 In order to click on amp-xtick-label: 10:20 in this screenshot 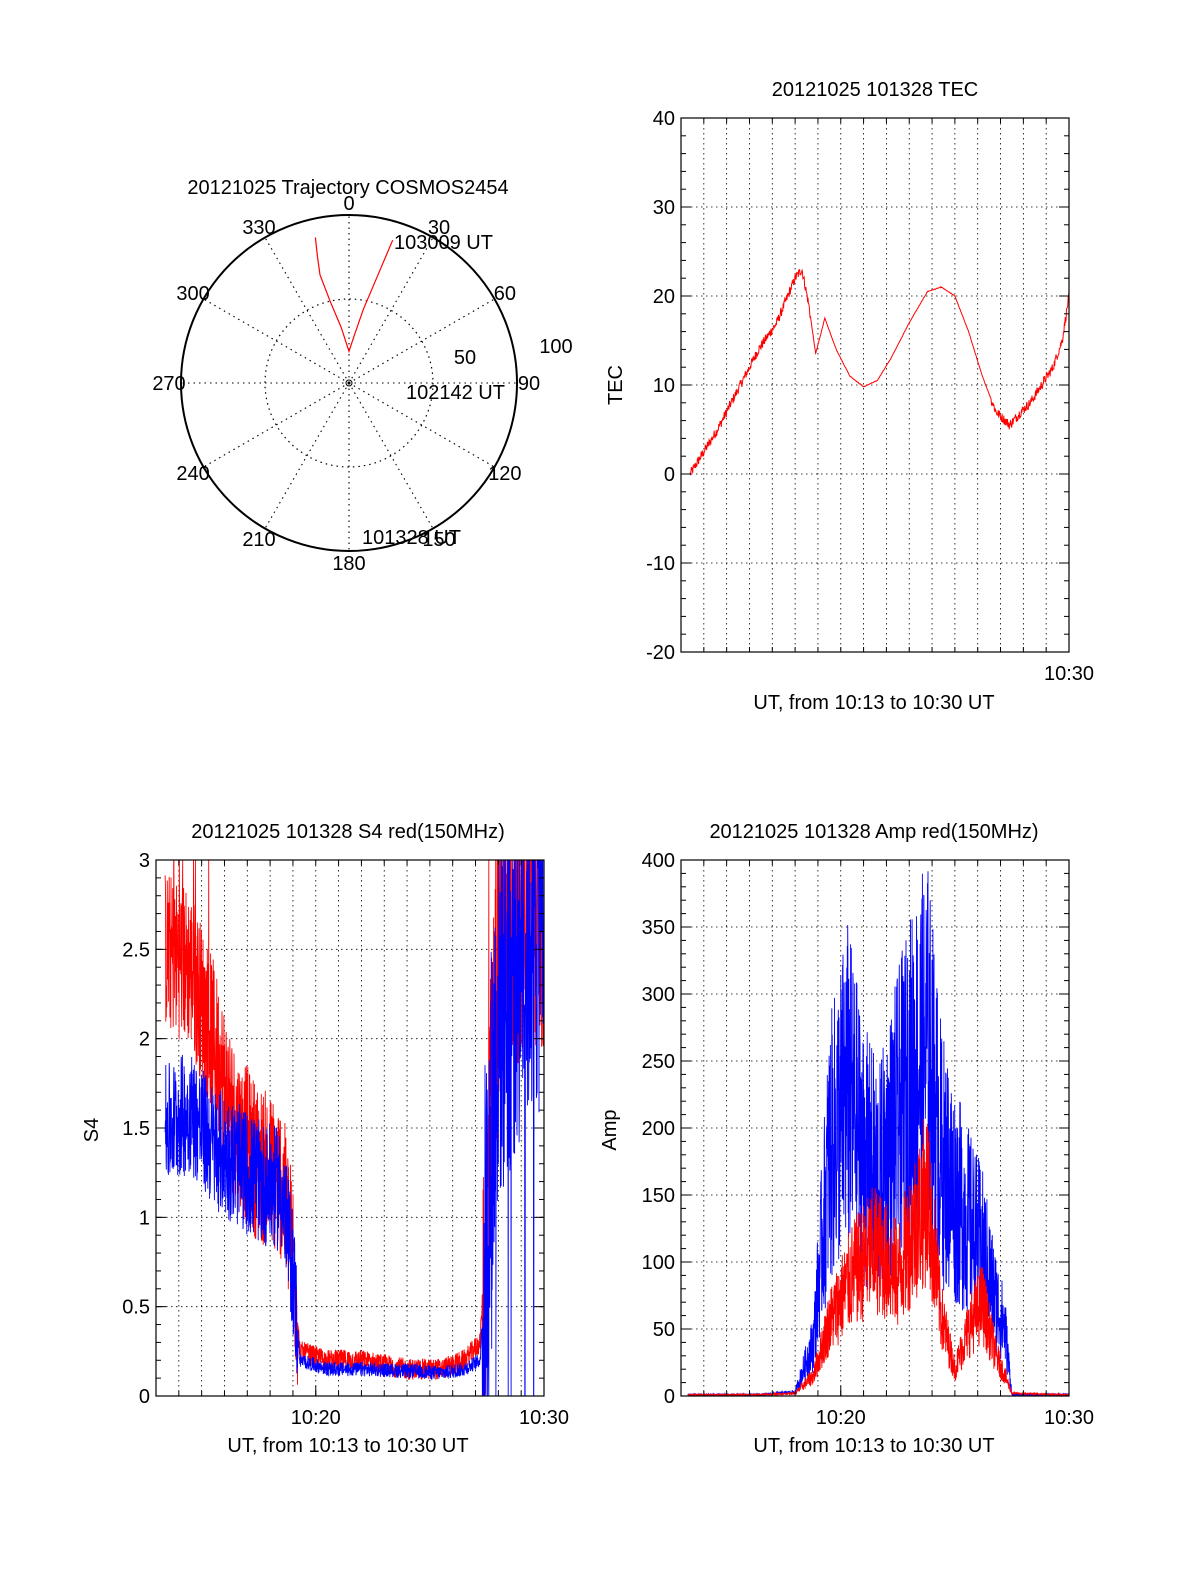, I will do `click(841, 1418)`.